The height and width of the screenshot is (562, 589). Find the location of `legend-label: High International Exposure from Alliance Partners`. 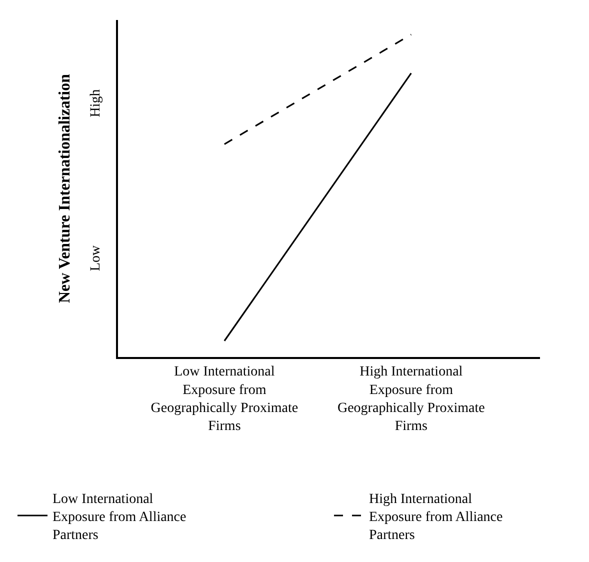

legend-label: High International Exposure from Alliance Partners is located at coordinates (436, 518).